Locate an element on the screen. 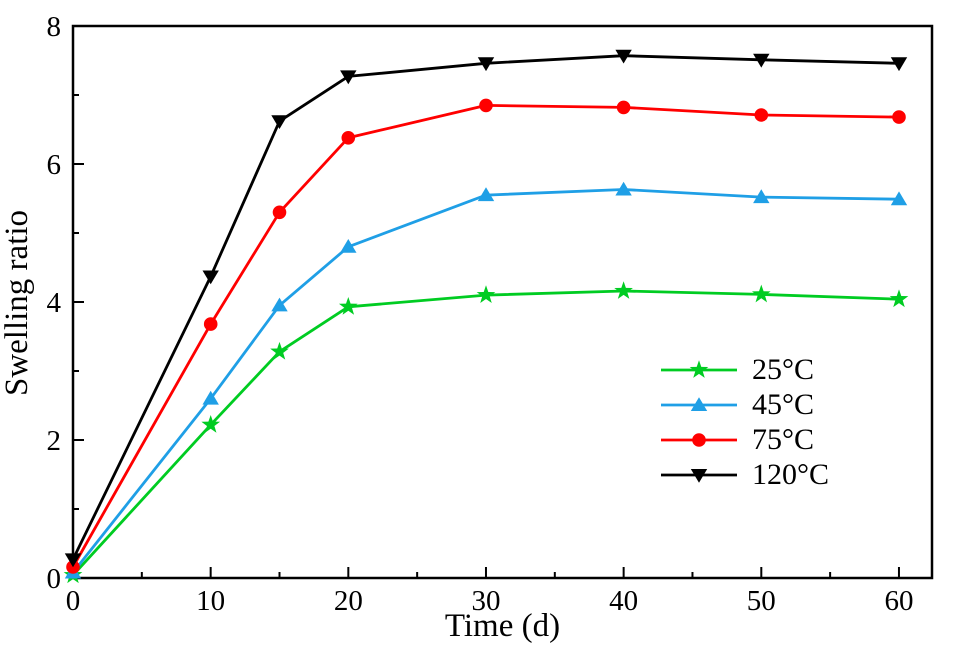  y-tick-label: 0 is located at coordinates (54, 579).